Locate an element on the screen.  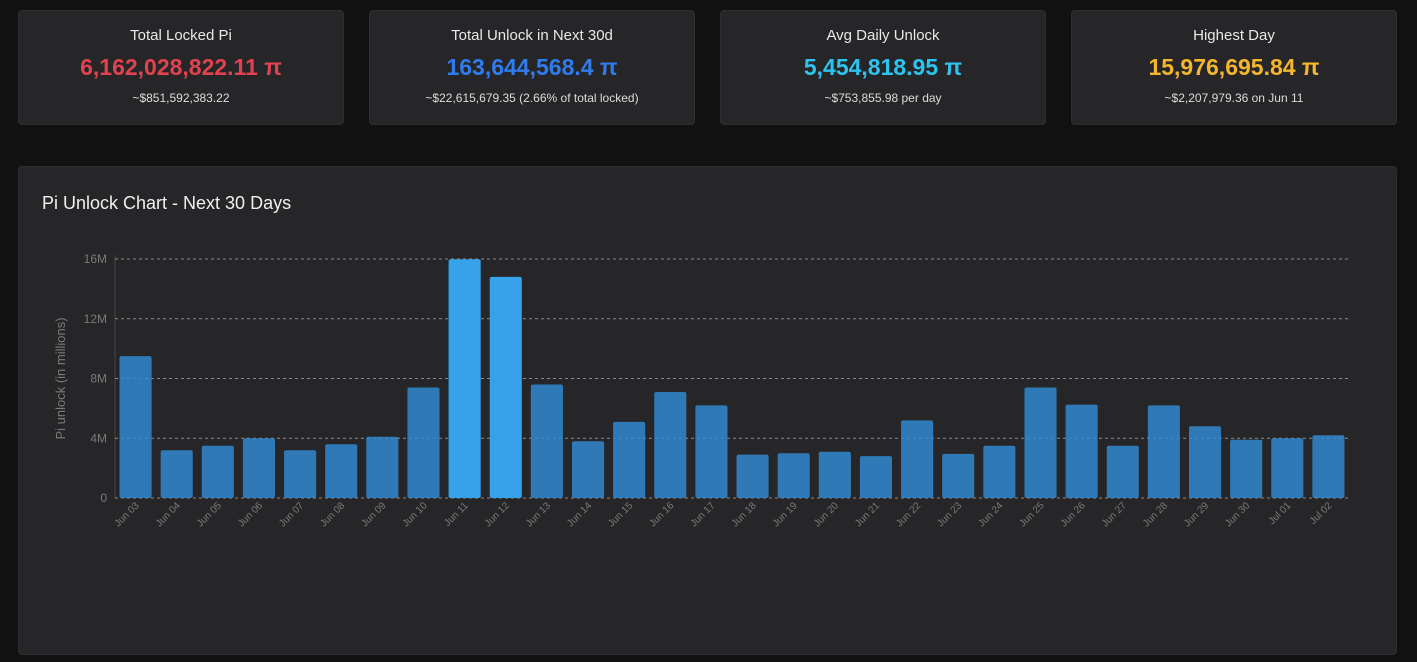
x-tick-label: Jun 23 is located at coordinates (949, 514).